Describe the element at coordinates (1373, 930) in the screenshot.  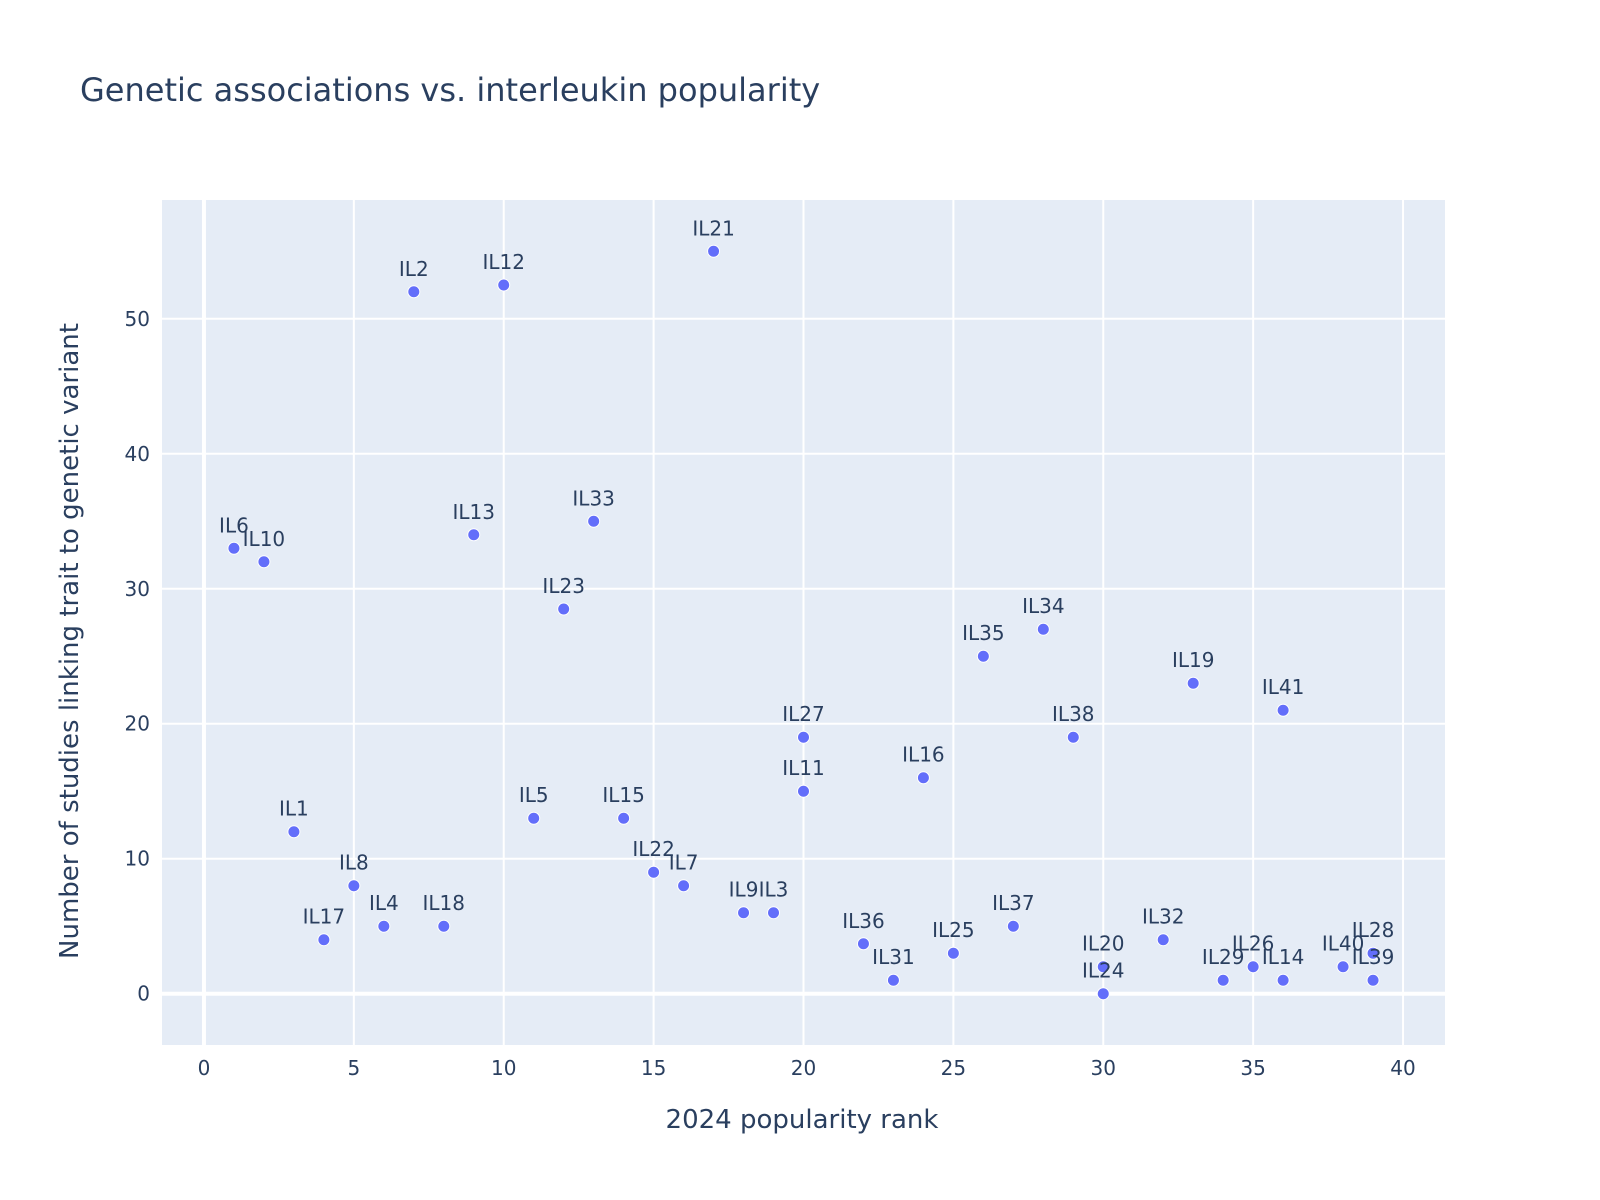
I see `data-label-il28: IL28` at that location.